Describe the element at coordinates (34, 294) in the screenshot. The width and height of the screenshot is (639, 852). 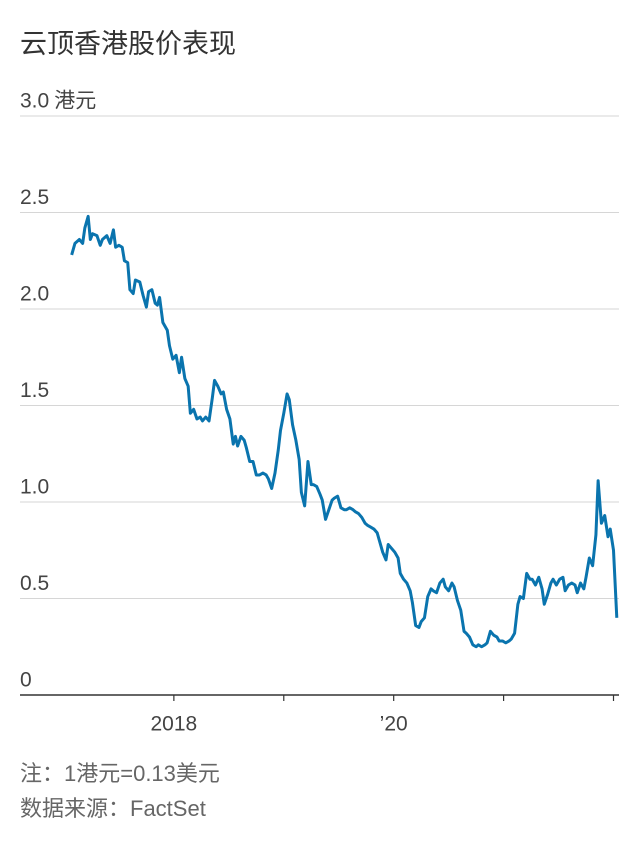
I see `y-tick-label: 2.0` at that location.